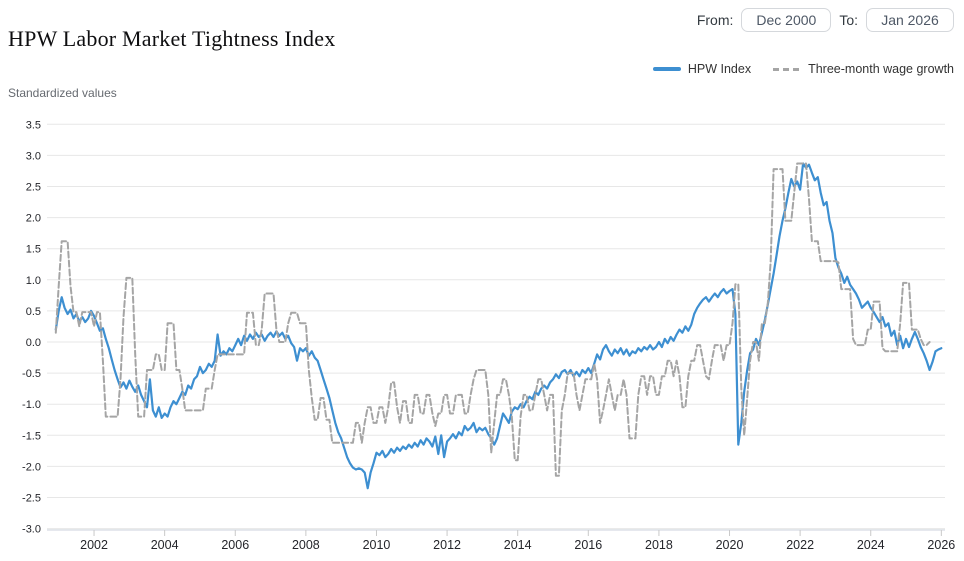 Image resolution: width=964 pixels, height=561 pixels. What do you see at coordinates (33, 156) in the screenshot?
I see `y-tick-label: 3.0` at bounding box center [33, 156].